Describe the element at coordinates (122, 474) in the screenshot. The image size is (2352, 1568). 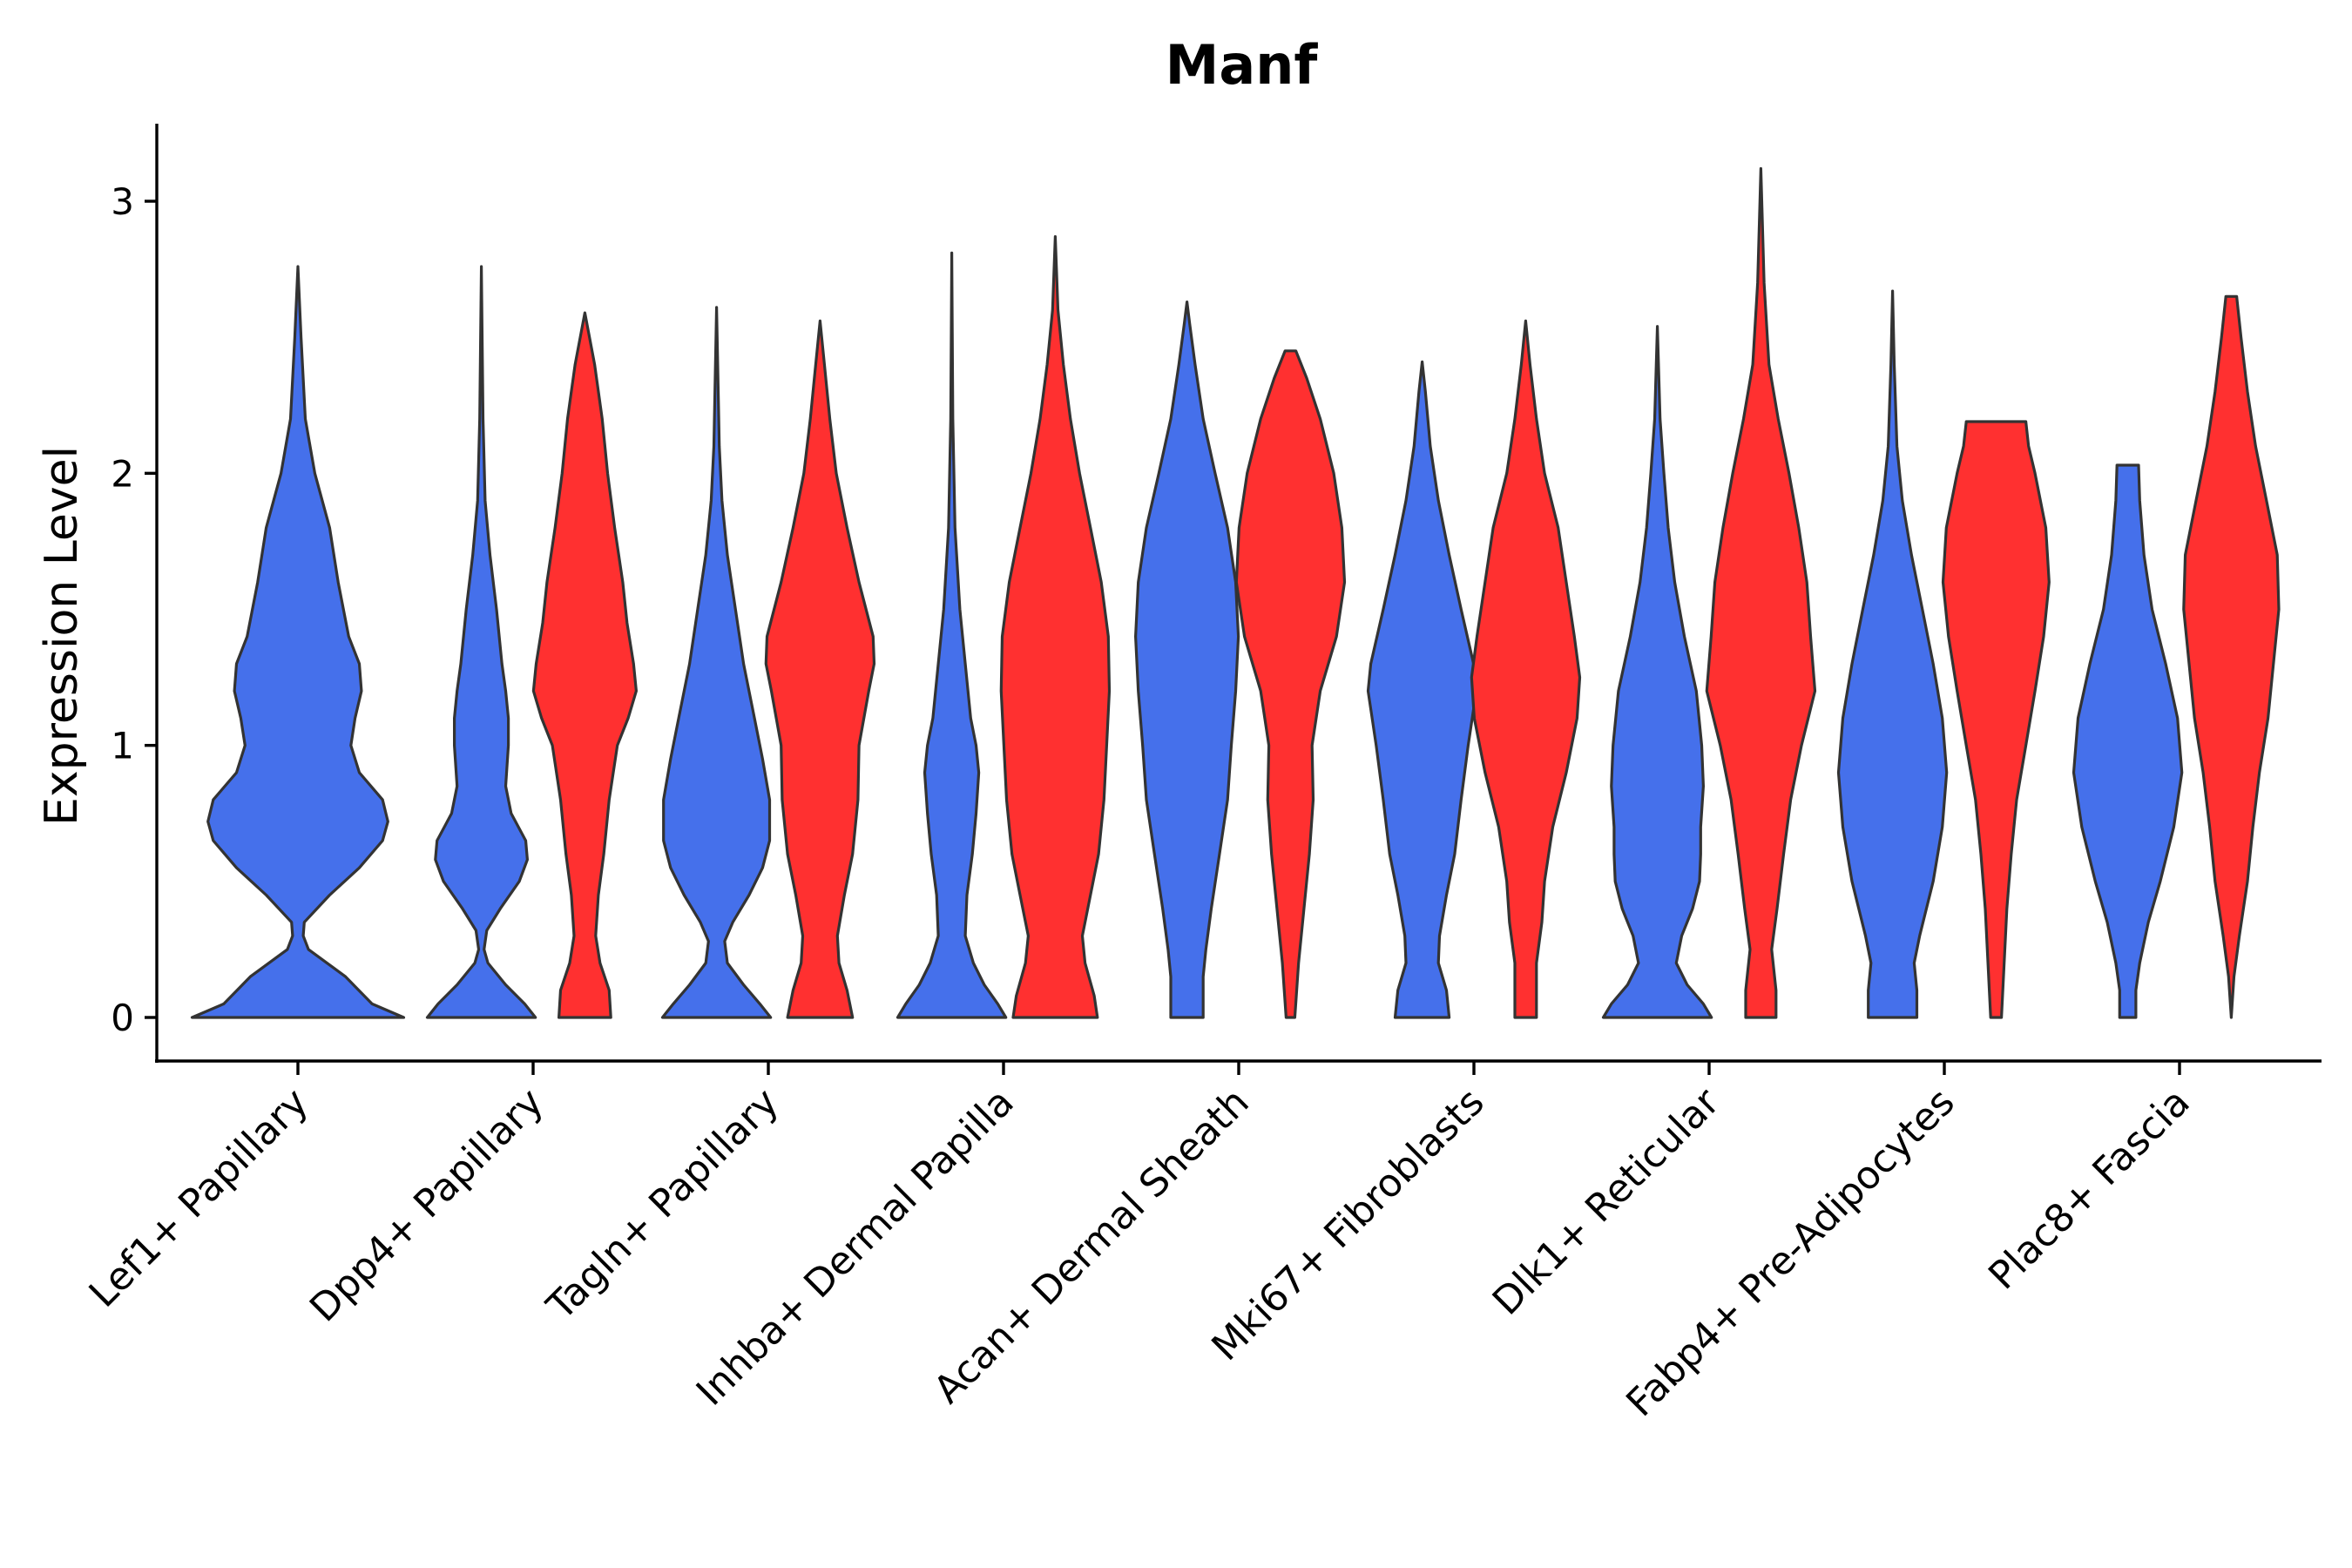
I see `y-tick-label: 2` at that location.